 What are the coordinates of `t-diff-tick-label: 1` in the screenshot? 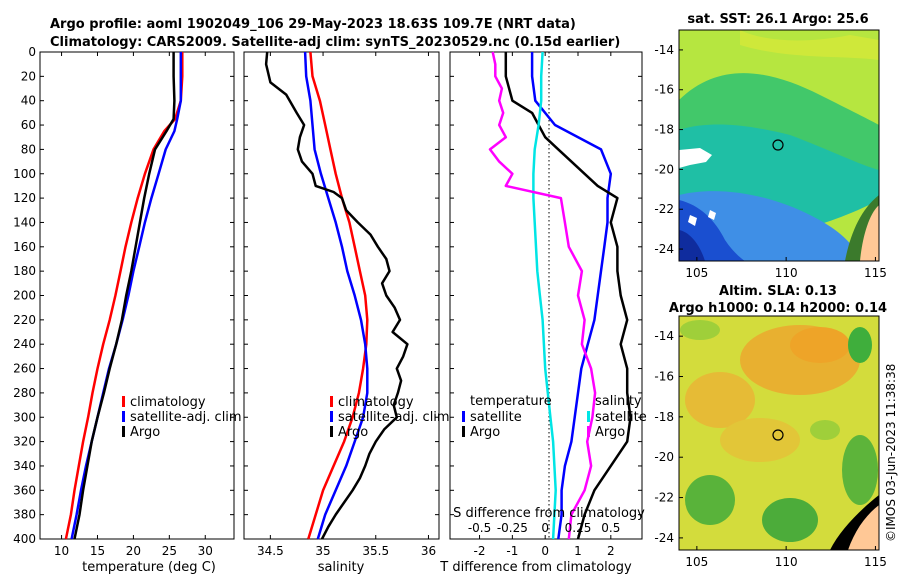 It's located at (578, 551).